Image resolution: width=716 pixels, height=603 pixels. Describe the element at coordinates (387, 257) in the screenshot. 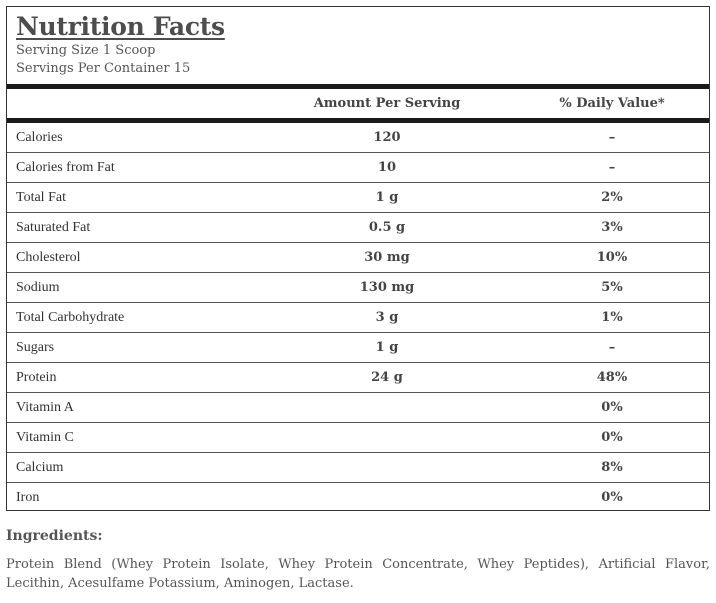

I see `nutrient-amount: 30 mg` at that location.